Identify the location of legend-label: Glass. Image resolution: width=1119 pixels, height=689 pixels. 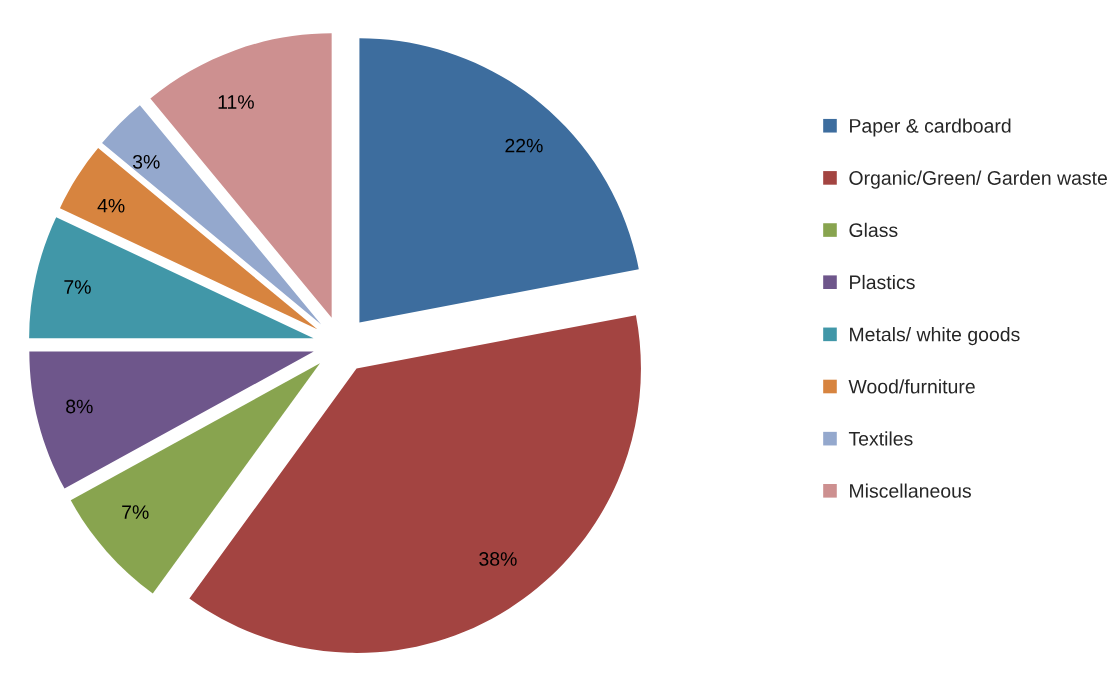
(873, 230).